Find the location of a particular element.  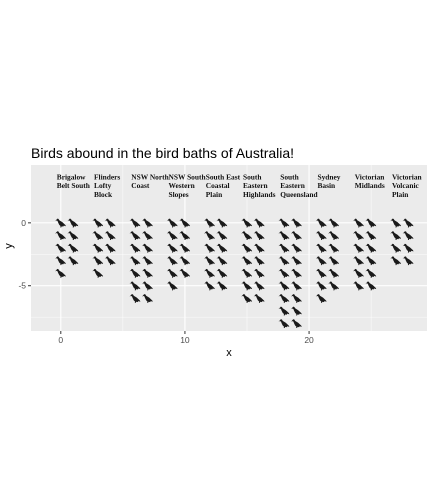

region-label-line: Volcanic is located at coordinates (406, 185).